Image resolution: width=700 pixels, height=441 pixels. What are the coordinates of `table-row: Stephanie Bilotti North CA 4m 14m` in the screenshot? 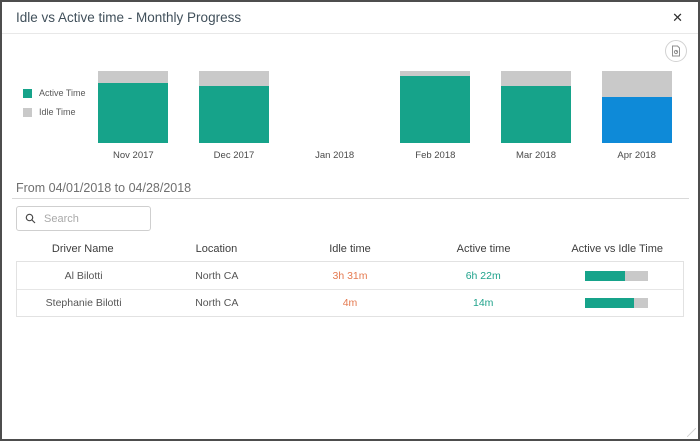 It's located at (350, 302).